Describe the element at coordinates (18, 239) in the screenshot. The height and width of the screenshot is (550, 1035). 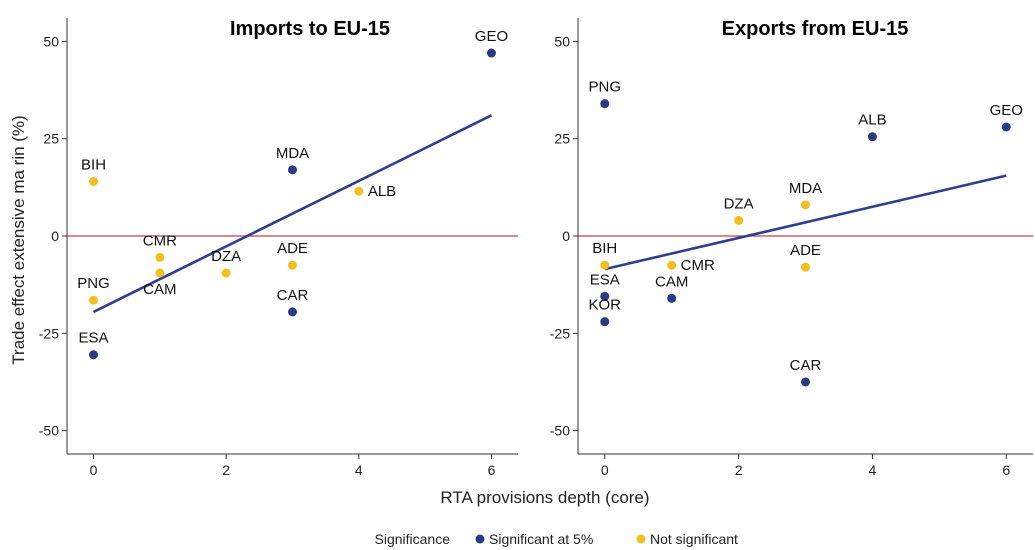
I see `y-axis-label: Trade effect extensive ma rin (%)` at that location.